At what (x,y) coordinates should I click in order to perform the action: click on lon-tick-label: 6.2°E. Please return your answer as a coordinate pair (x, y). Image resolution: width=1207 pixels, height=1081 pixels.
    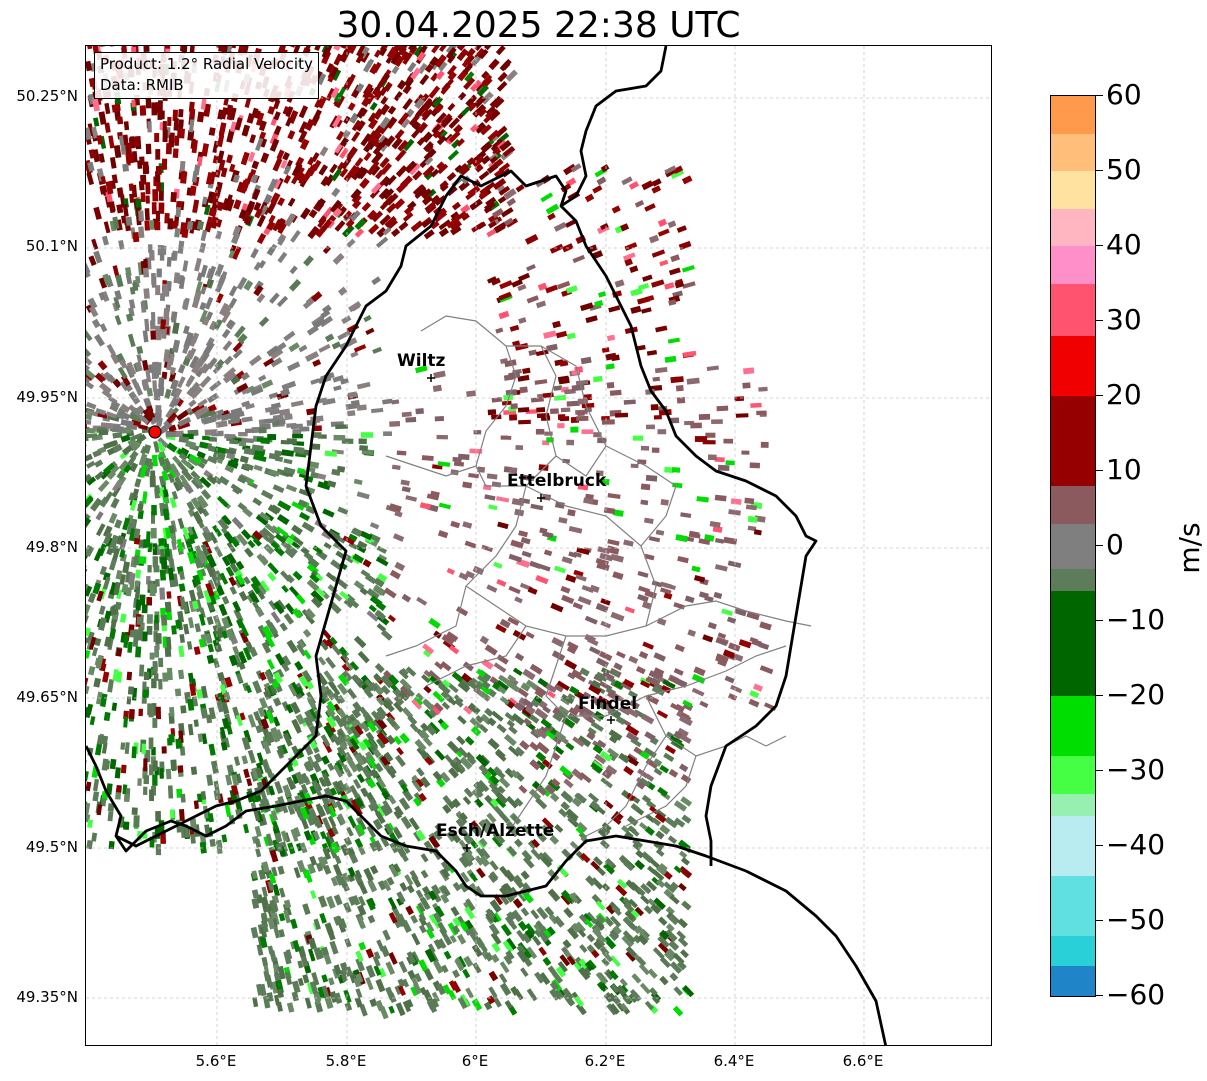
    Looking at the image, I should click on (605, 1061).